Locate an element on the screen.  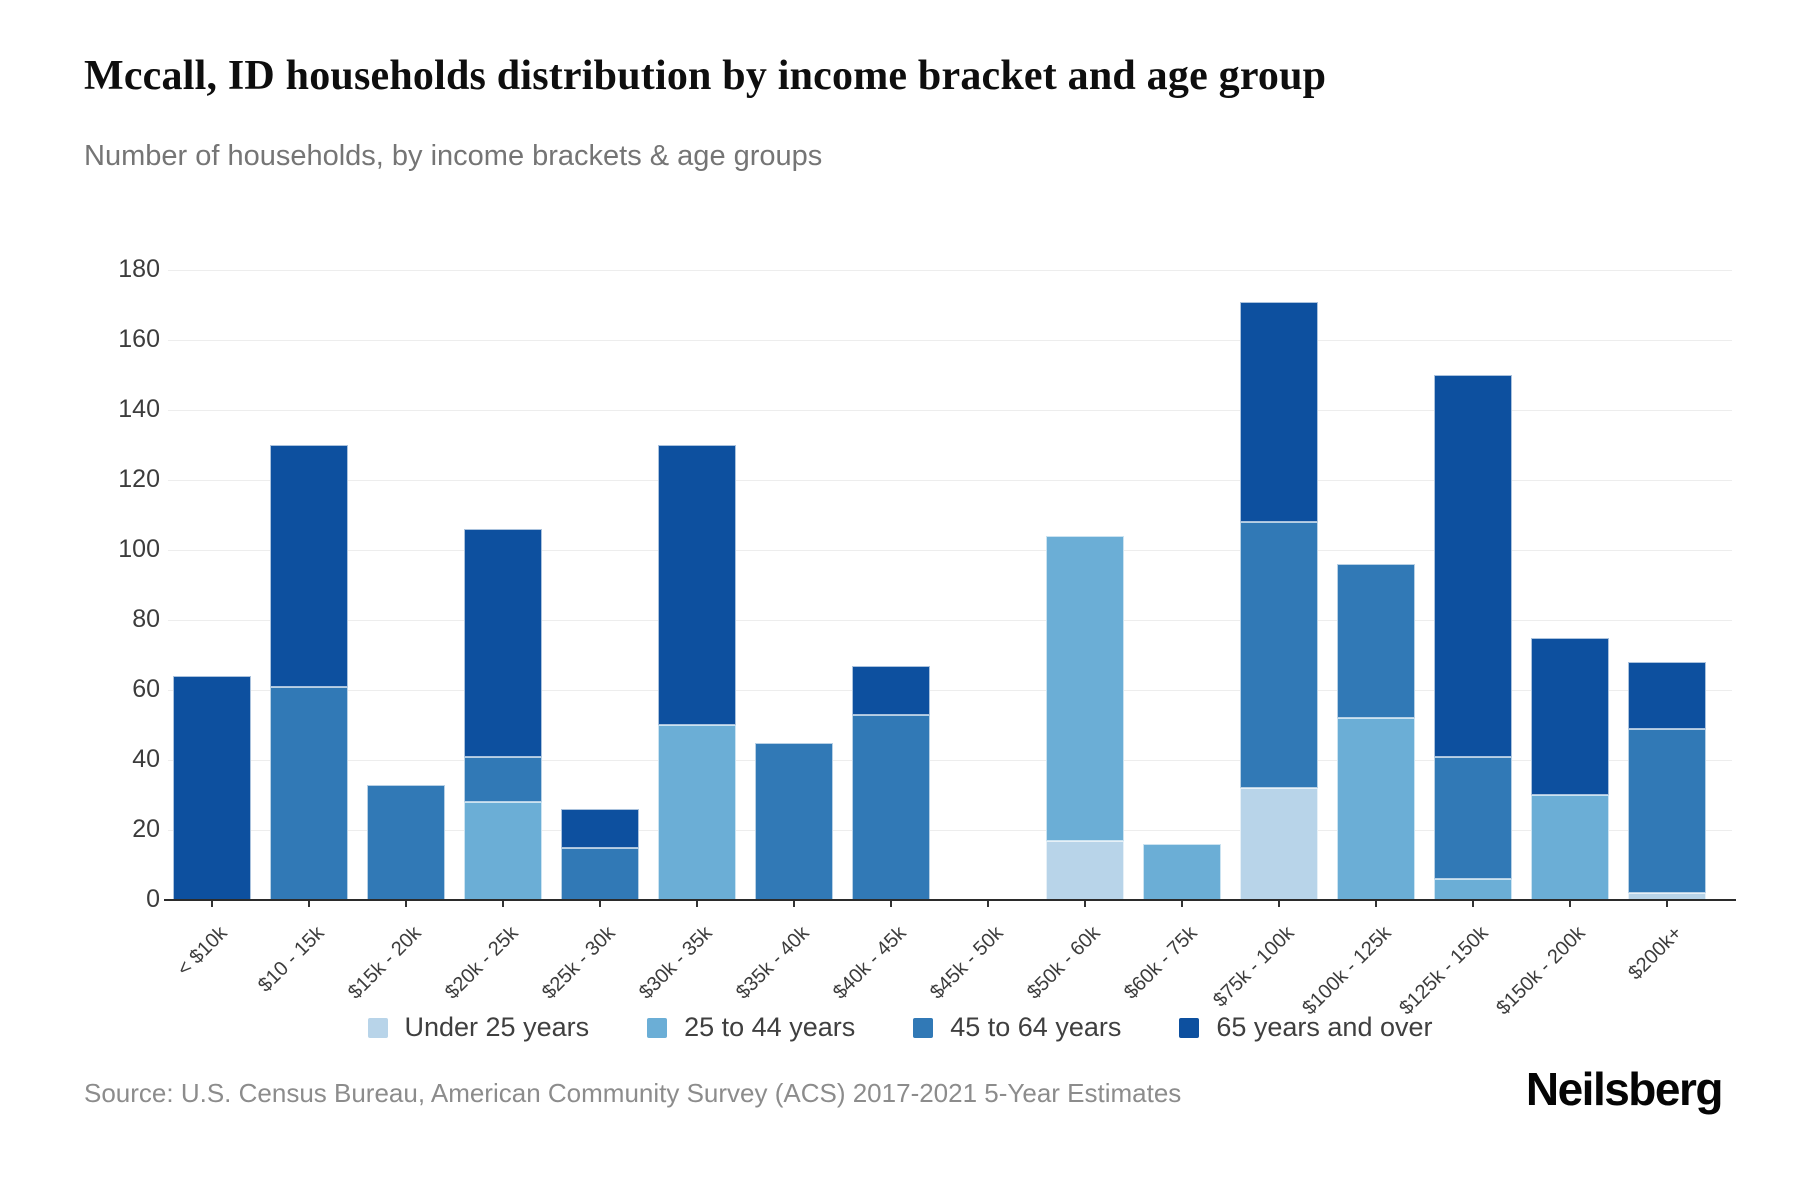
bar--30k-35k is located at coordinates (697, 585).